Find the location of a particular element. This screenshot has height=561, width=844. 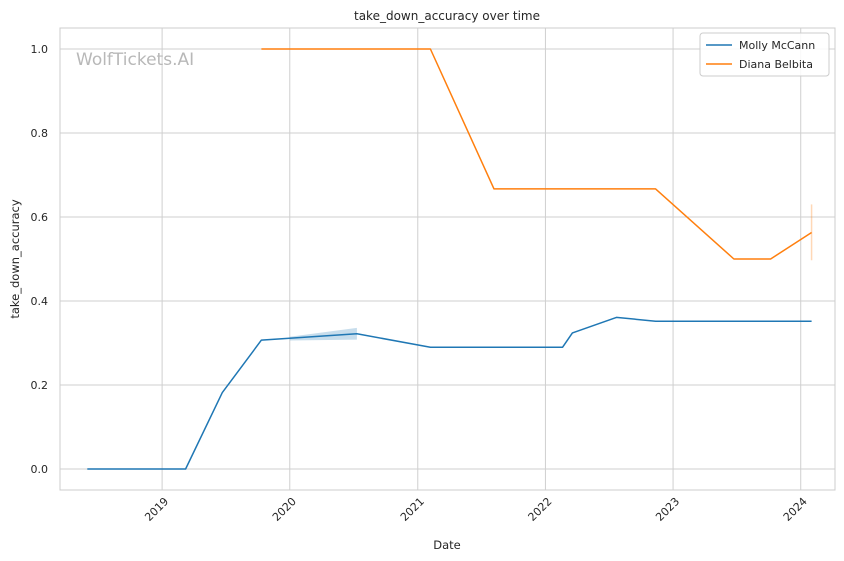

y-tick-label: 0.0 is located at coordinates (40, 469).